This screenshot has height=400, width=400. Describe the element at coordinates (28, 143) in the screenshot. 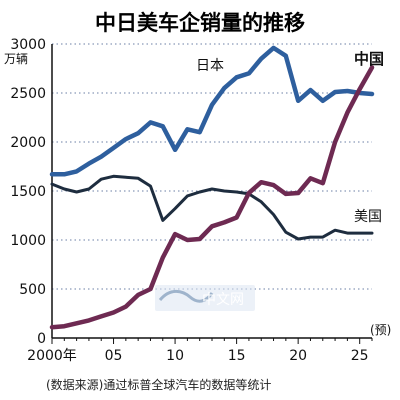

I see `y-tick-label: 2000` at that location.